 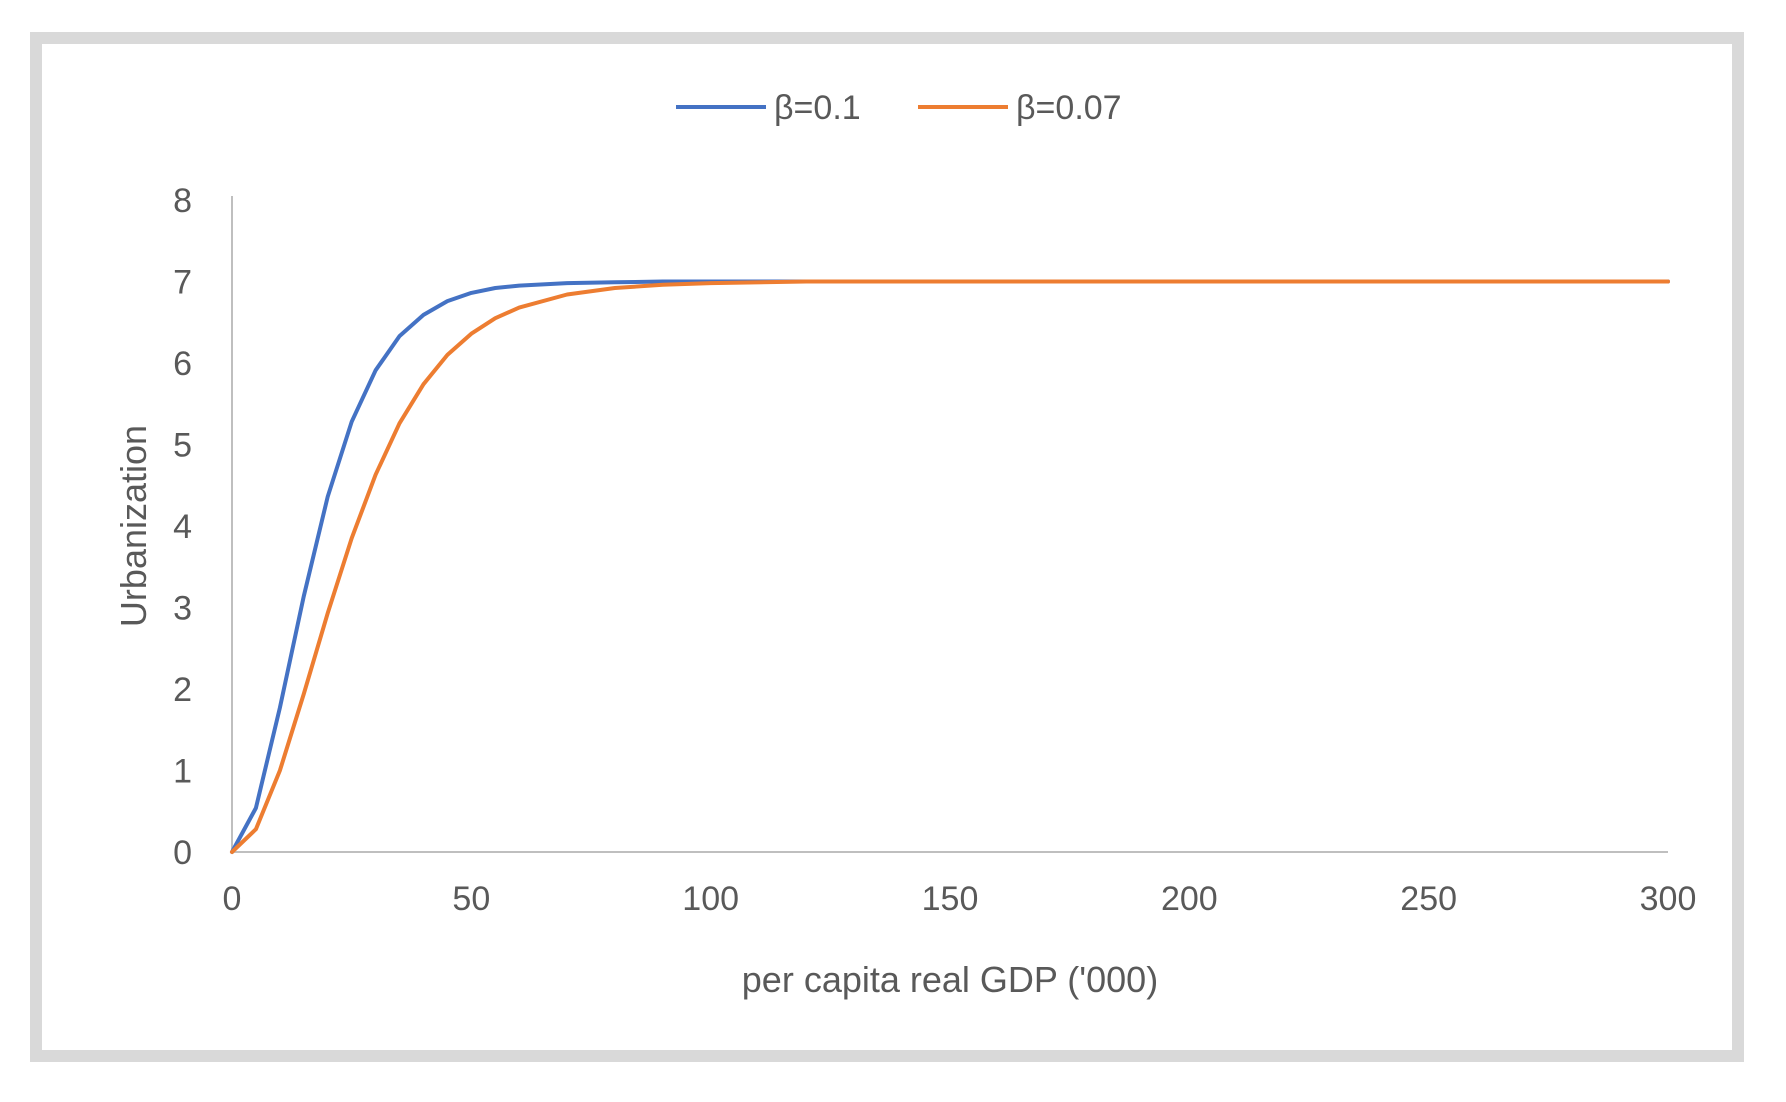 What do you see at coordinates (182, 201) in the screenshot?
I see `y-tick-label: 8` at bounding box center [182, 201].